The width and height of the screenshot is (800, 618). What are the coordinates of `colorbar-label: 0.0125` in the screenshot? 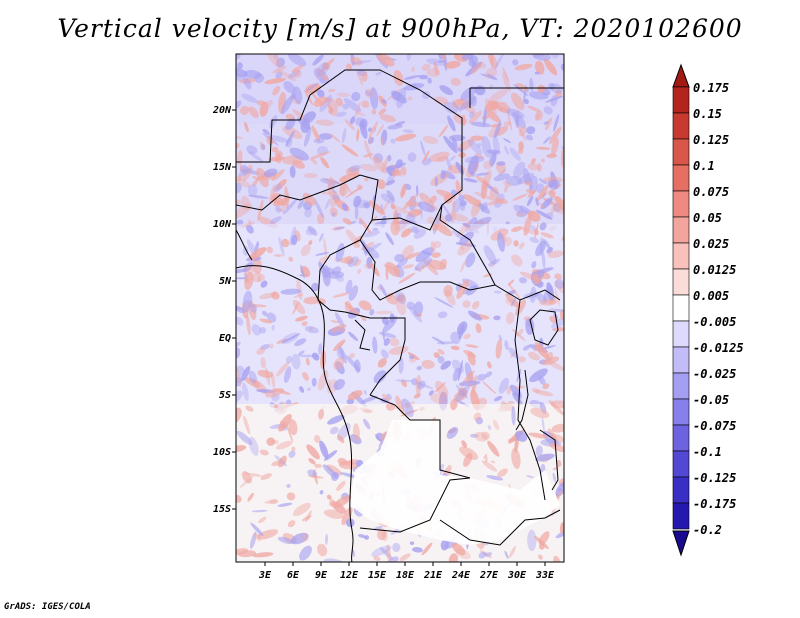 It's located at (714, 270).